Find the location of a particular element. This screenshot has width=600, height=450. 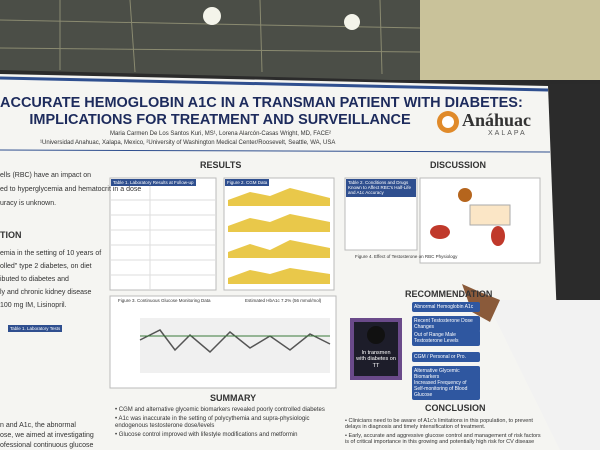

lab-table is located at coordinates (163, 234).